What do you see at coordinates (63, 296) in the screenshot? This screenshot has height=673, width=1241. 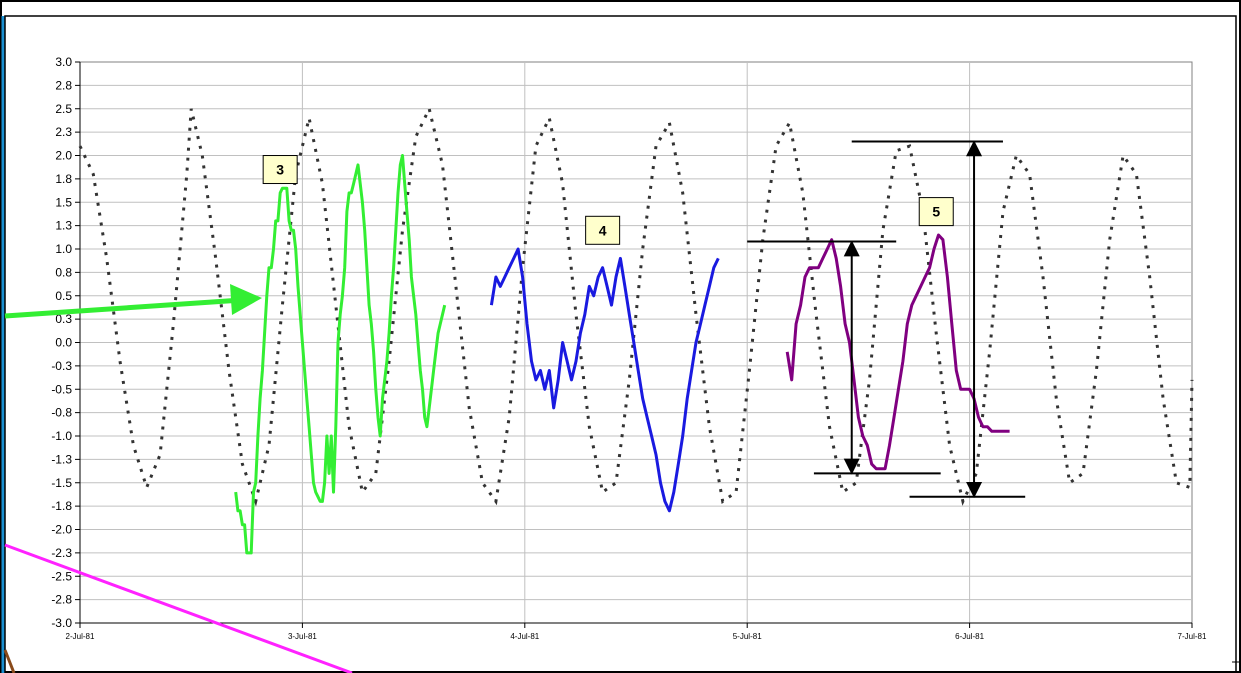 I see `y-tick-label: 0.5` at bounding box center [63, 296].